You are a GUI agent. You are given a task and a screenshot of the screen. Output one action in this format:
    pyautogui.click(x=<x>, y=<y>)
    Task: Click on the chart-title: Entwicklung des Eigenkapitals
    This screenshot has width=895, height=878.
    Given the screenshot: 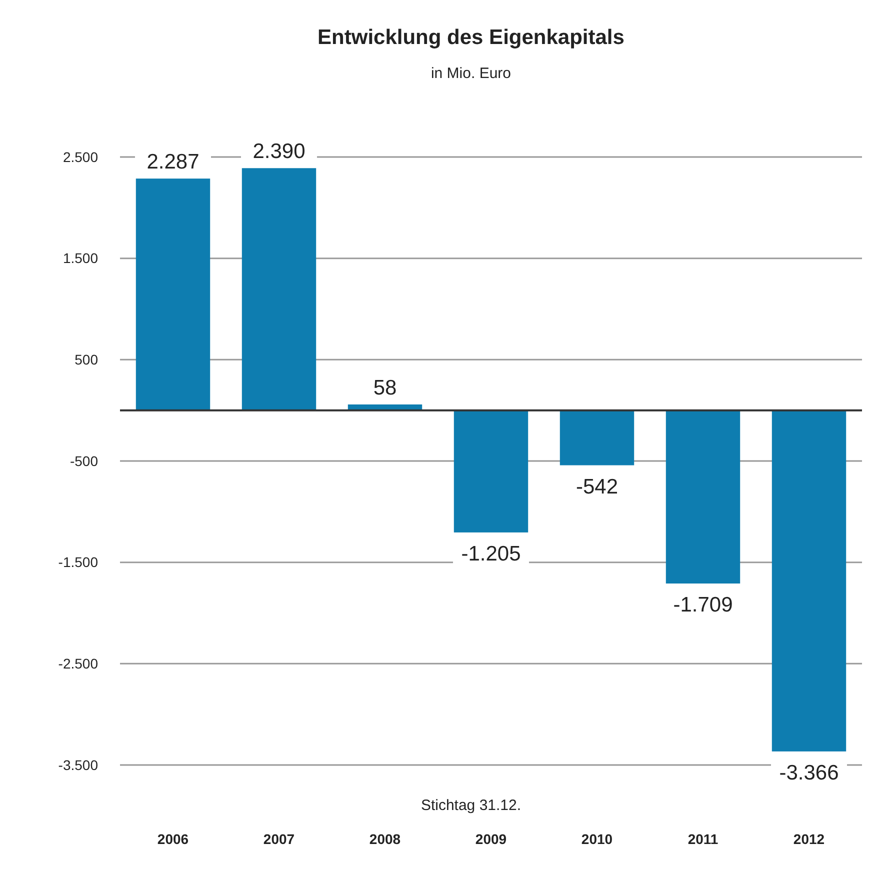 What is the action you would take?
    pyautogui.click(x=471, y=37)
    